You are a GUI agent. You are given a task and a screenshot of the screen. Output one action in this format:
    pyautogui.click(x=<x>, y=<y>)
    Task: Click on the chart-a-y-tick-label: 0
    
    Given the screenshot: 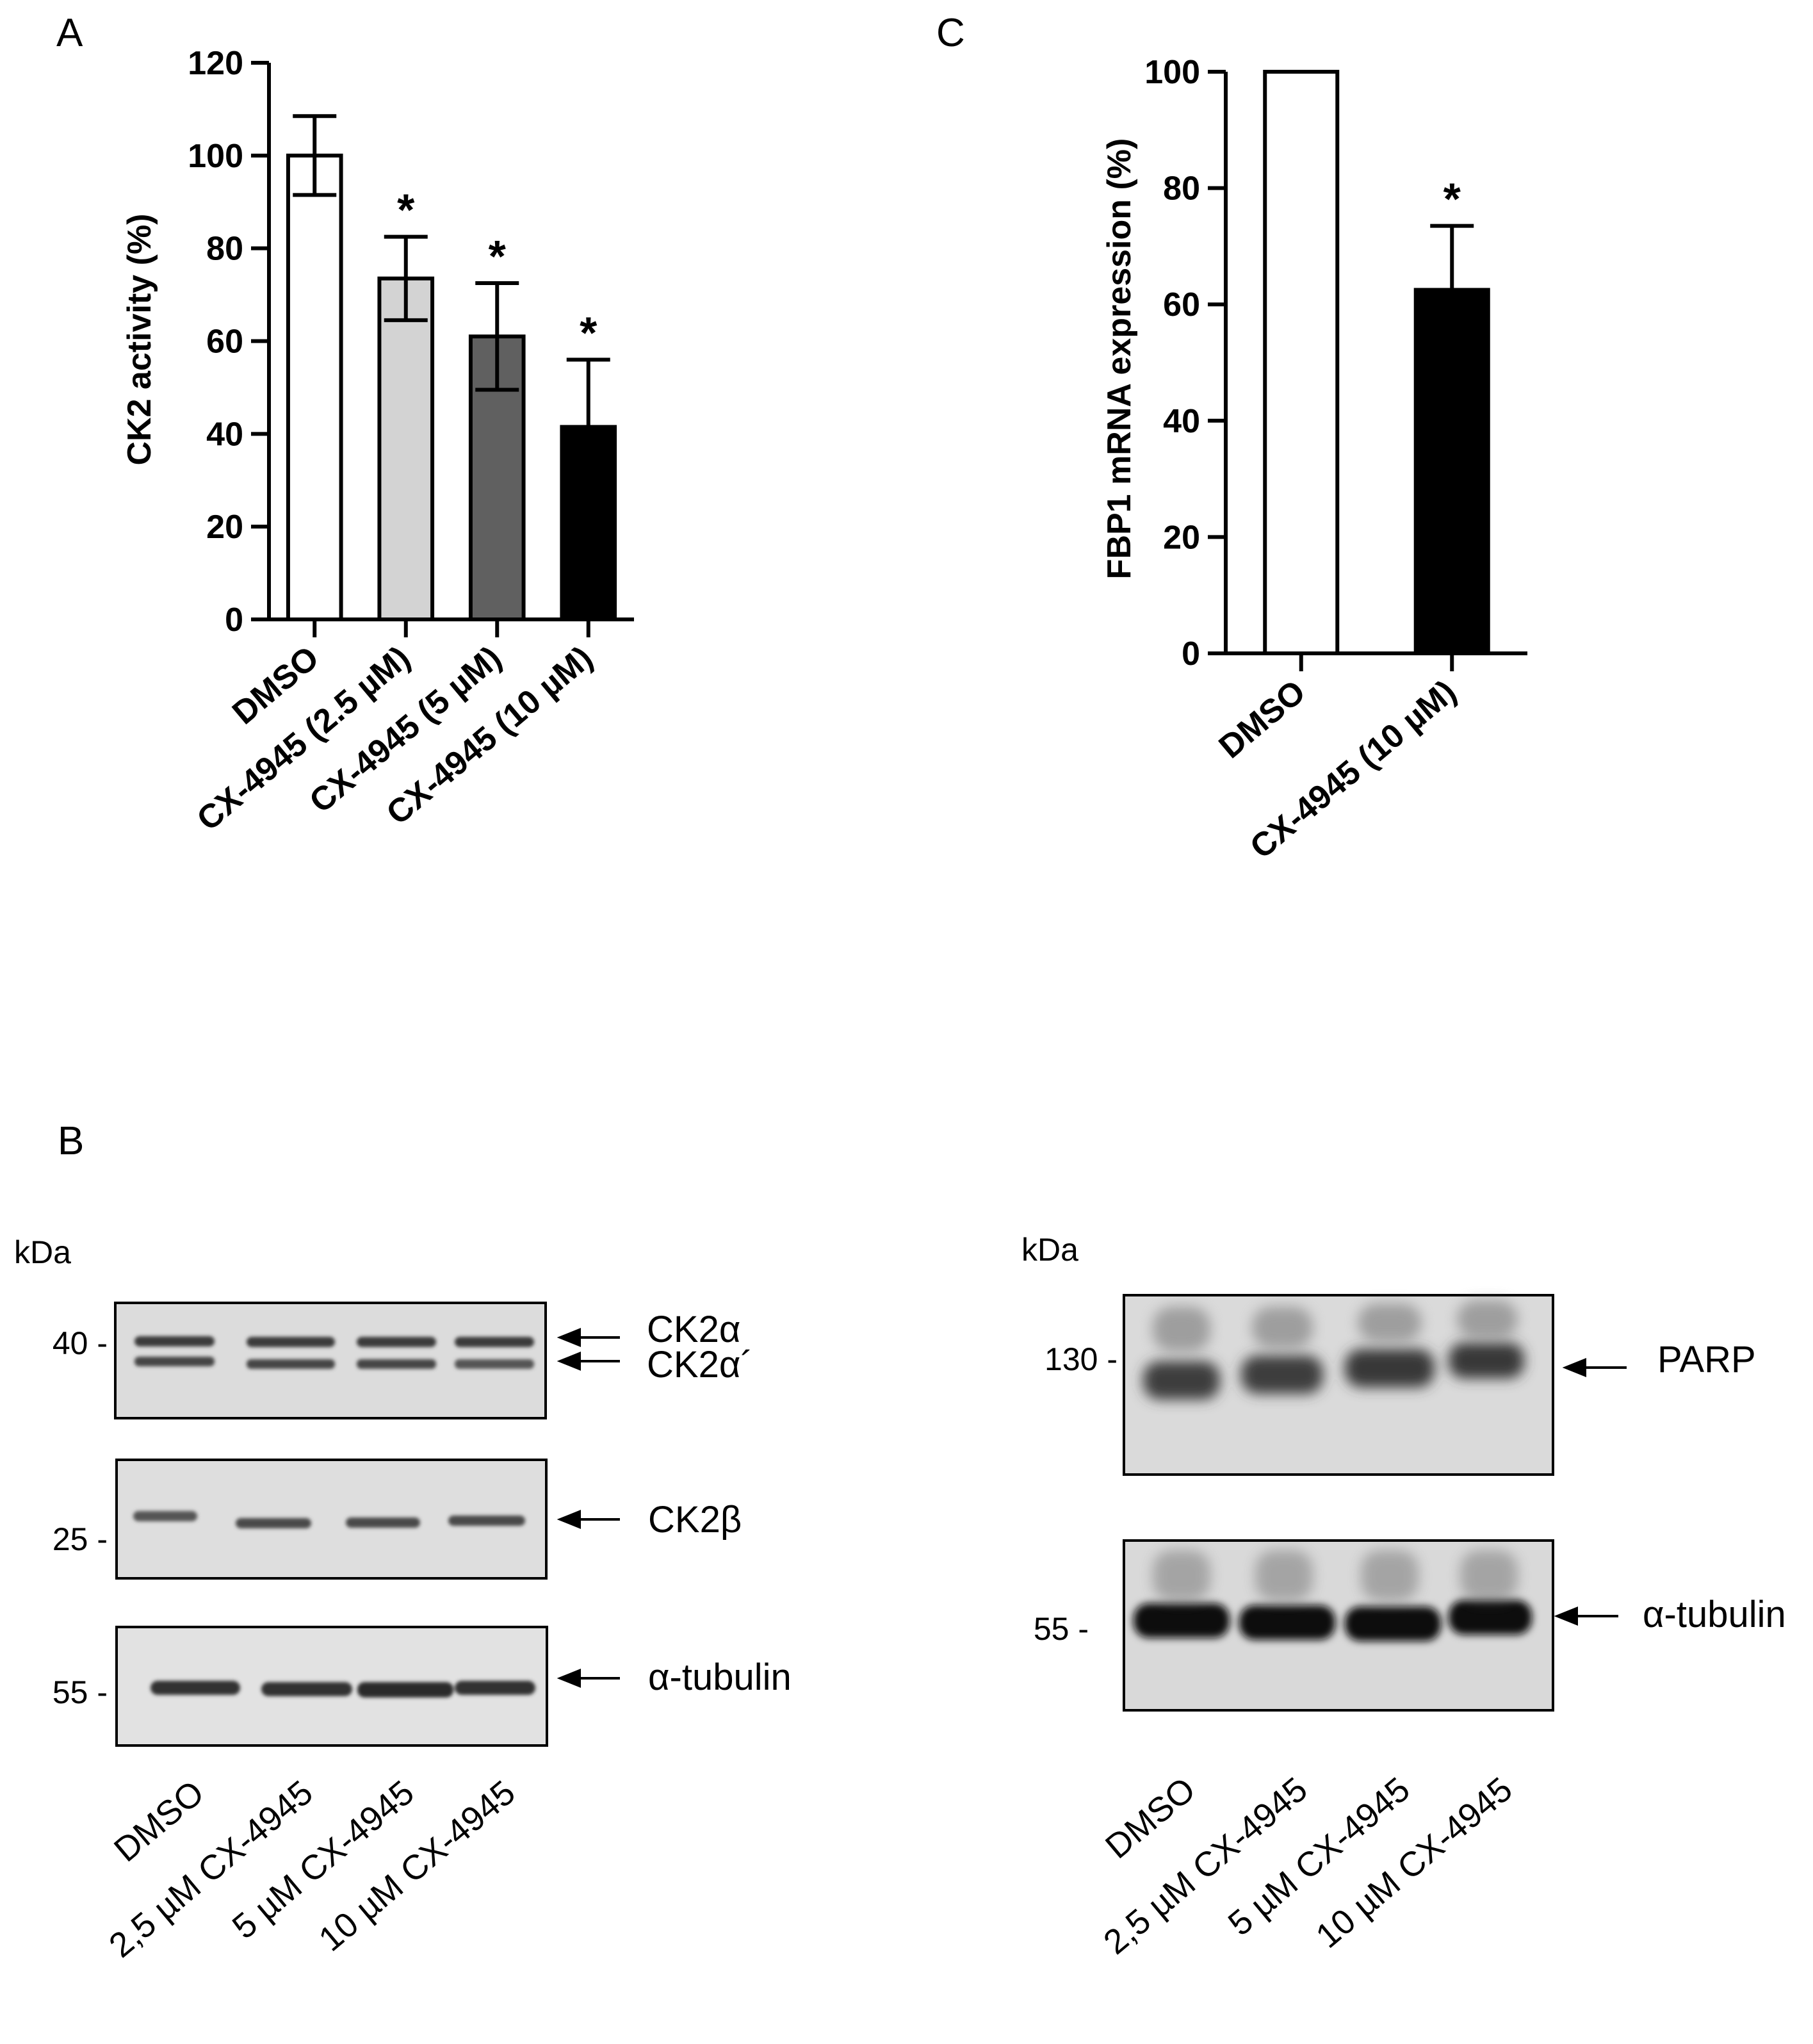 What is the action you would take?
    pyautogui.click(x=234, y=620)
    